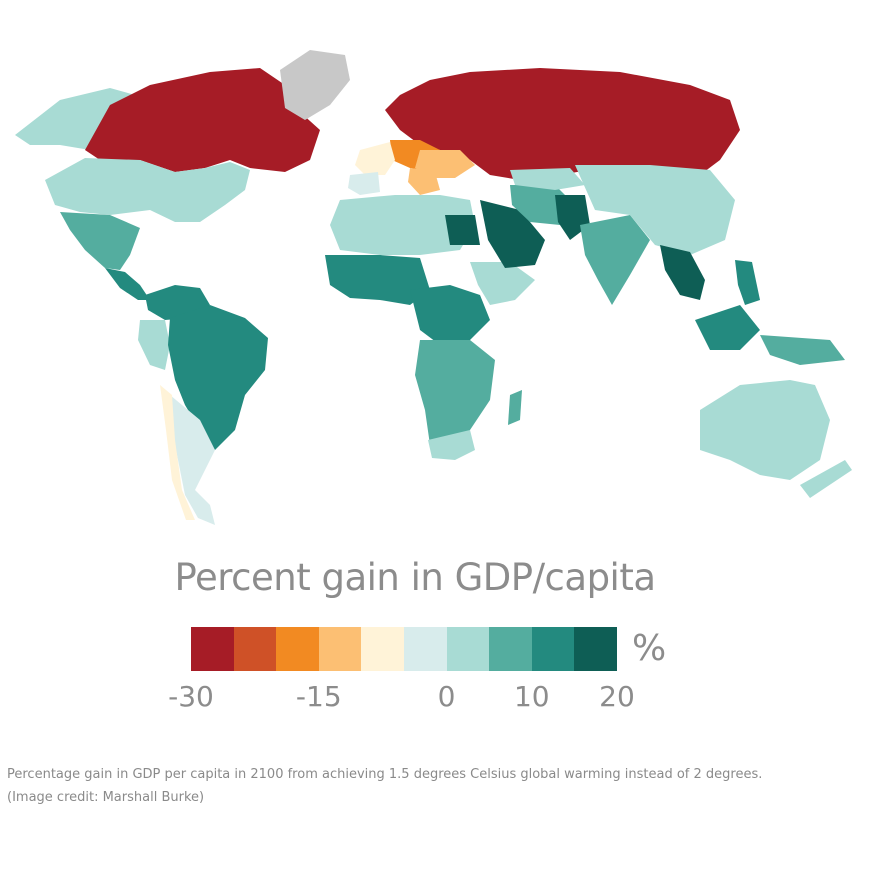 This screenshot has height=875, width=894. What do you see at coordinates (446, 696) in the screenshot?
I see `legend-tick-2: 0` at bounding box center [446, 696].